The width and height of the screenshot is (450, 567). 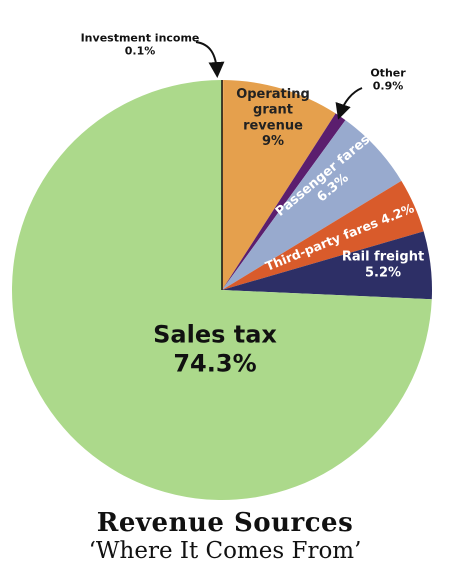 What do you see at coordinates (349, 103) in the screenshot?
I see `callout-arrow-other` at bounding box center [349, 103].